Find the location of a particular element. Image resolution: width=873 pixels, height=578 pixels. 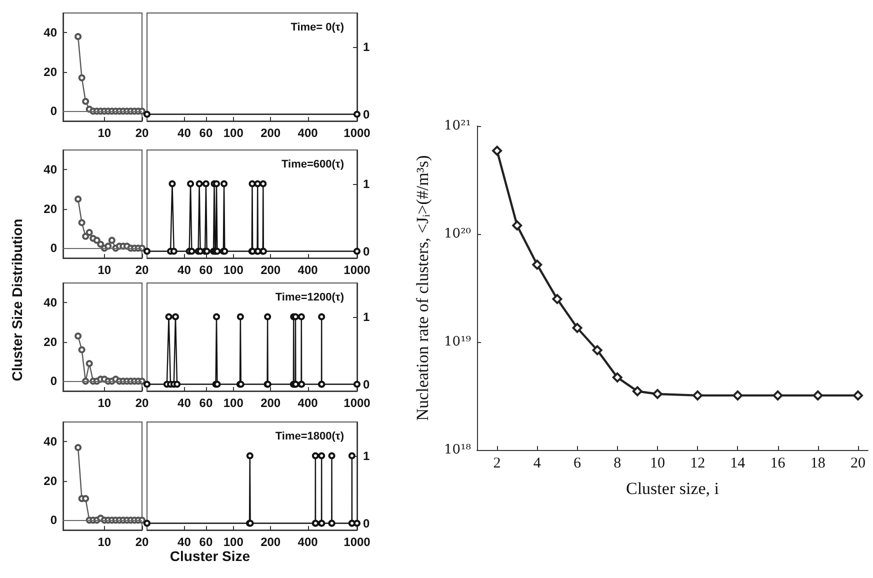

x-axis-title: Cluster size, i is located at coordinates (673, 488).